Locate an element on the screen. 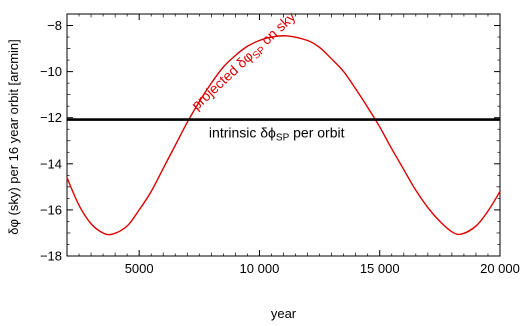 The height and width of the screenshot is (326, 529). label-subscript: SP is located at coordinates (283, 137).